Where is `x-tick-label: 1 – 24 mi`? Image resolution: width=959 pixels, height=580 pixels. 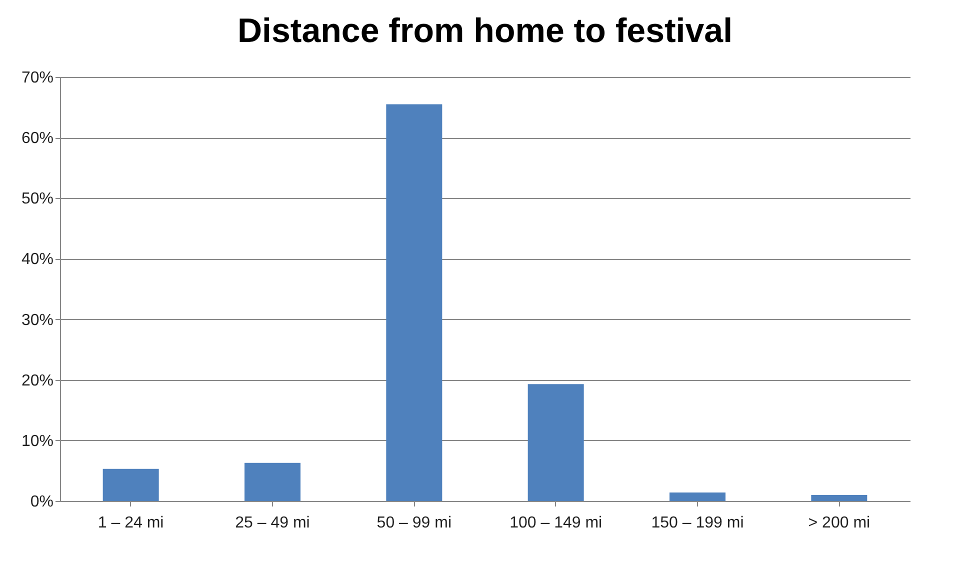
x-tick-label: 1 – 24 mi is located at coordinates (131, 523).